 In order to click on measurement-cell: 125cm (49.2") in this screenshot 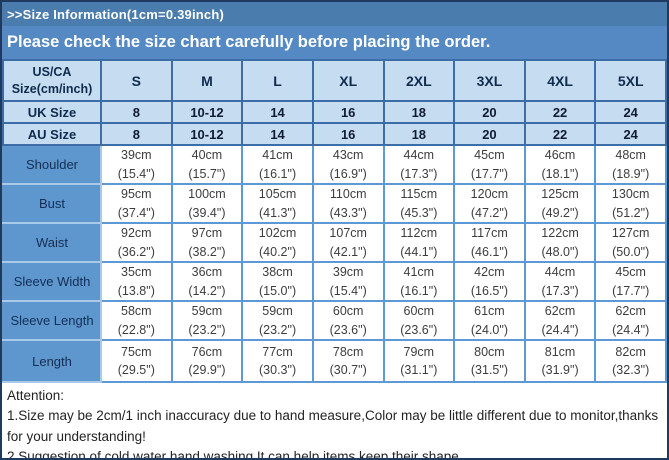, I will do `click(560, 203)`.